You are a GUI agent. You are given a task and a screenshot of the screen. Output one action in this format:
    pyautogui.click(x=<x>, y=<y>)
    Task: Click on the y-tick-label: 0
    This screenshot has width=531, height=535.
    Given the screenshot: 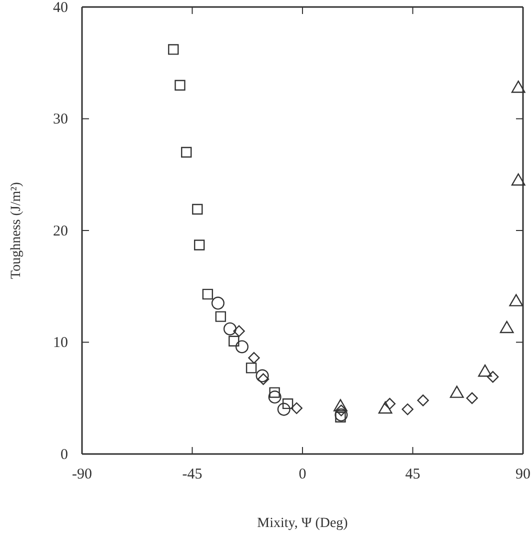 What is the action you would take?
    pyautogui.click(x=64, y=454)
    